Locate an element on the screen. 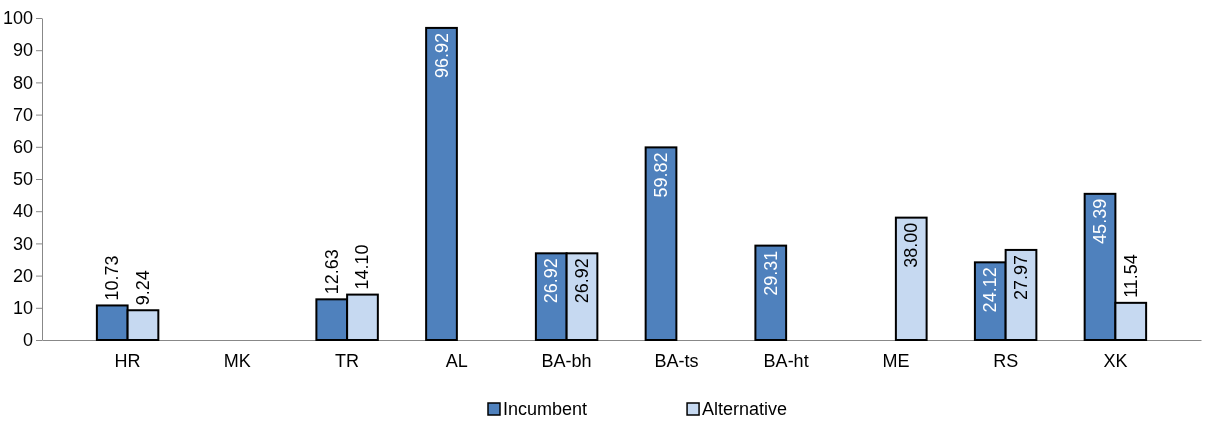 The image size is (1205, 430). legend-label: Alternative is located at coordinates (745, 409).